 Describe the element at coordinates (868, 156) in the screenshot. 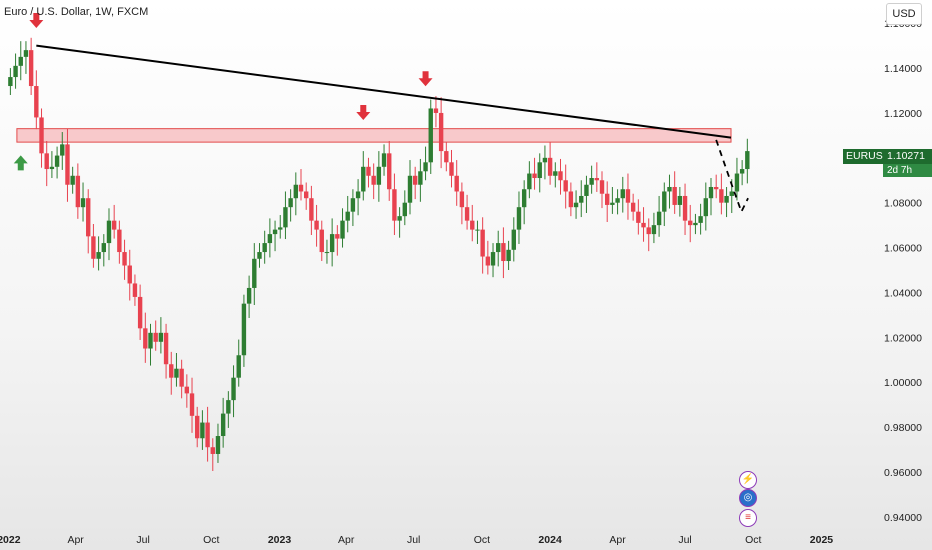

I see `symbol-label: EURUSD` at that location.